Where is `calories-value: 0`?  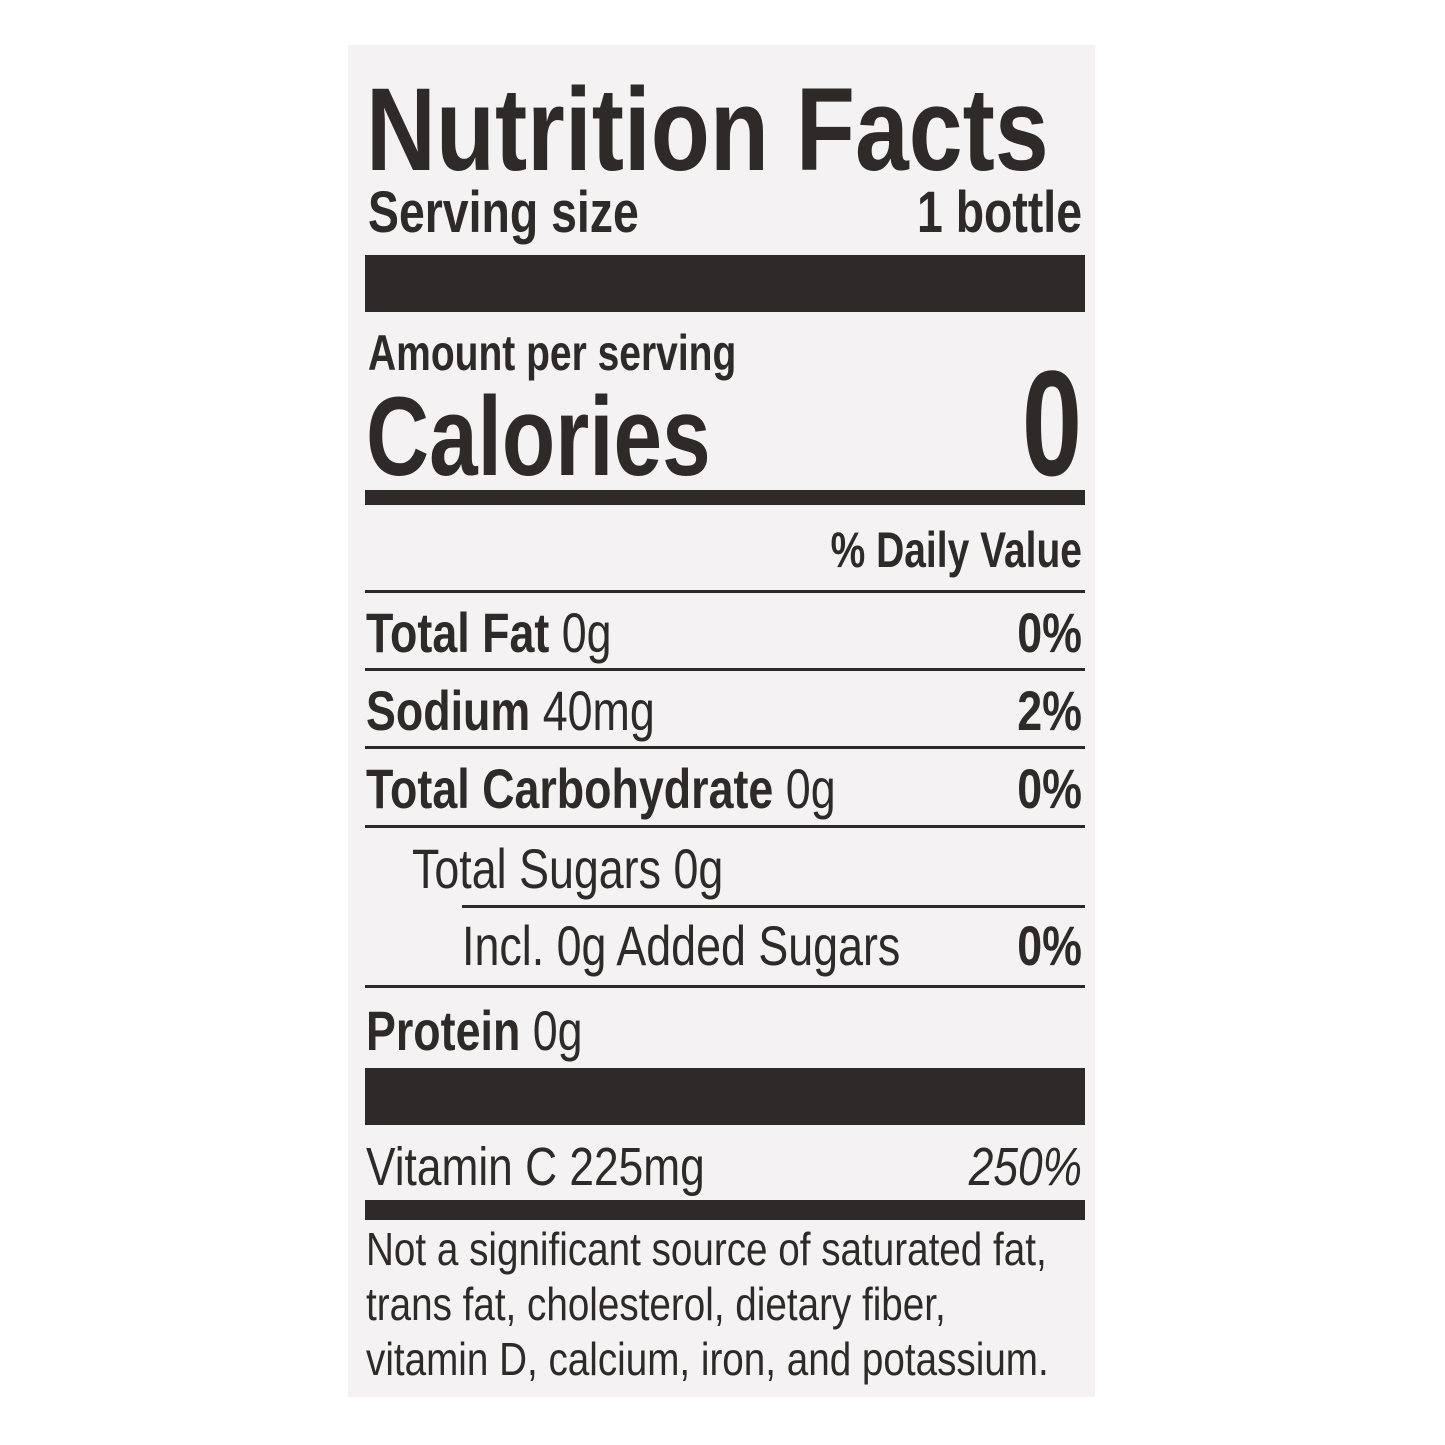
calories-value: 0 is located at coordinates (1052, 424).